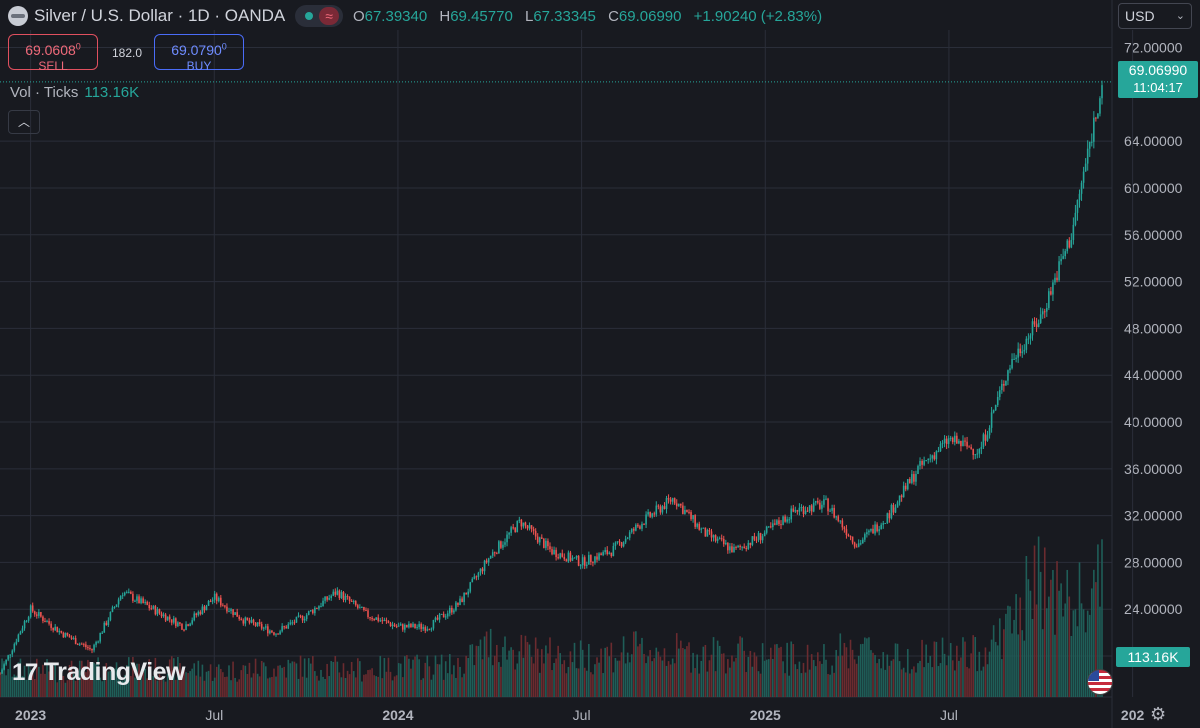 This screenshot has height=728, width=1200. What do you see at coordinates (1158, 714) in the screenshot?
I see `gear-icon: ⚙` at bounding box center [1158, 714].